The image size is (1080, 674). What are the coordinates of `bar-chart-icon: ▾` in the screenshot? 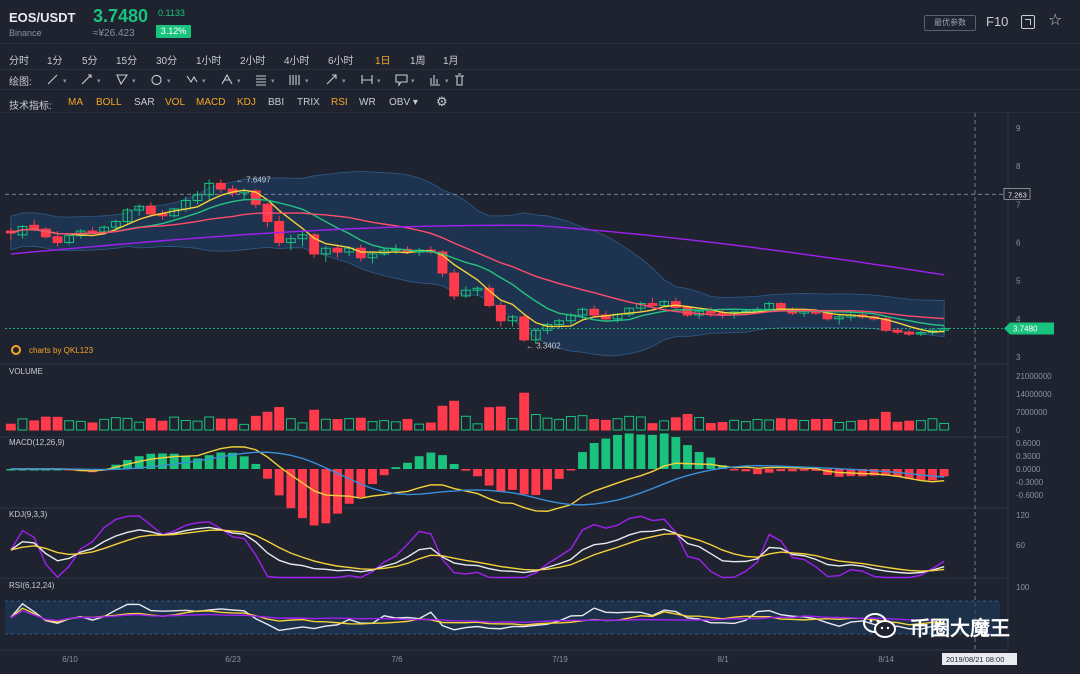 It's located at (439, 80).